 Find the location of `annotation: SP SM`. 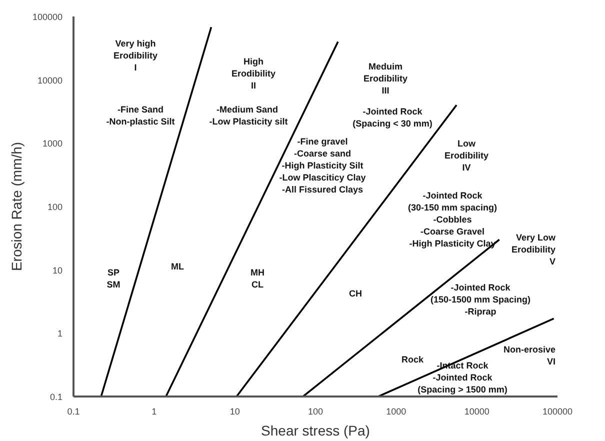

annotation: SP SM is located at coordinates (113, 279).